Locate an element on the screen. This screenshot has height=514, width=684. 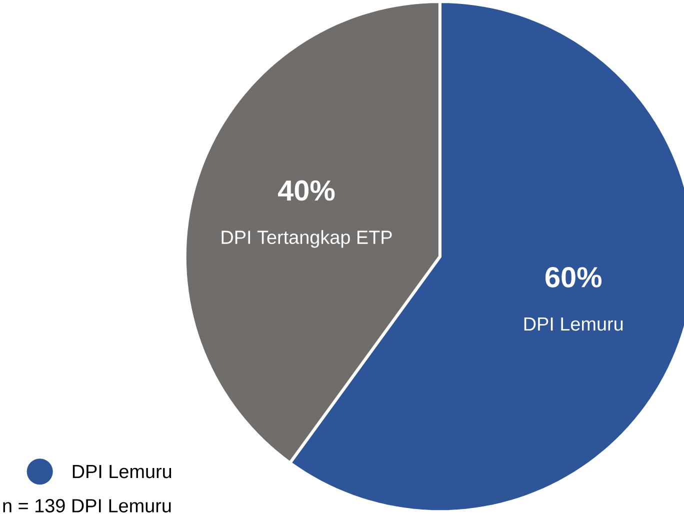
slice-label: DPI Tertangkap ETP is located at coordinates (307, 239).